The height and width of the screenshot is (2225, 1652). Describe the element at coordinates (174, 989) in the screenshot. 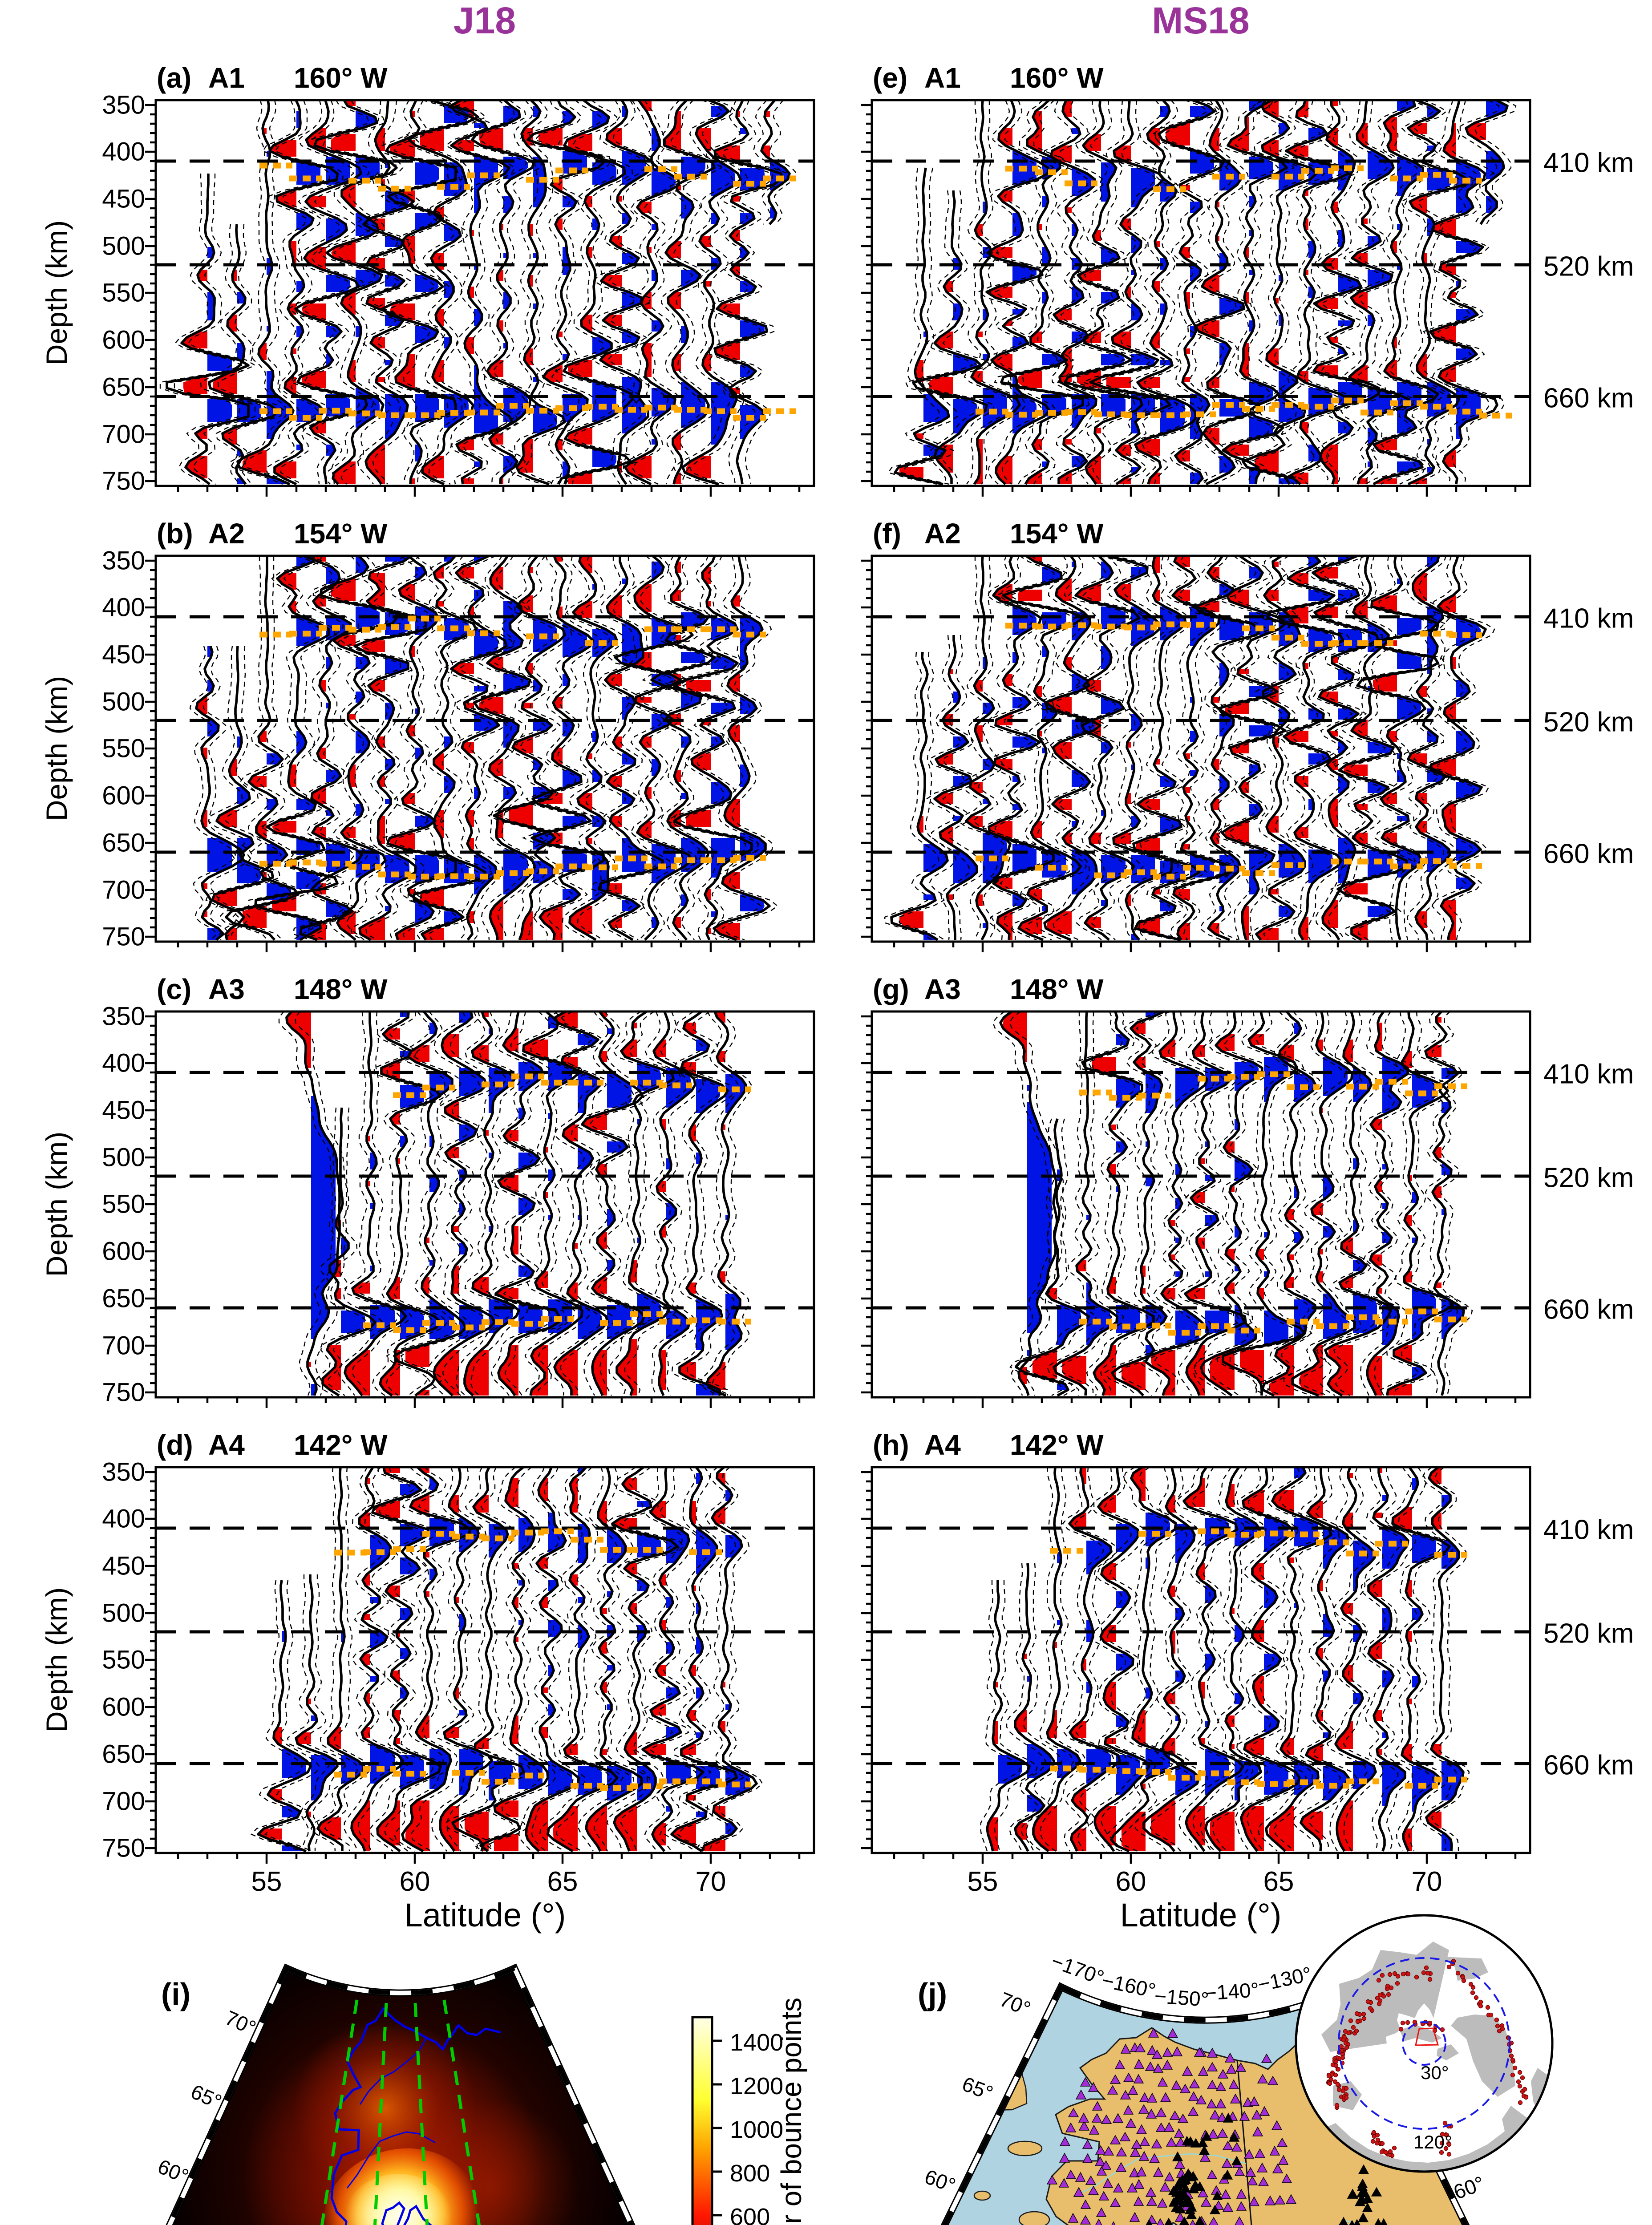

I see `svg-text: (c)` at that location.